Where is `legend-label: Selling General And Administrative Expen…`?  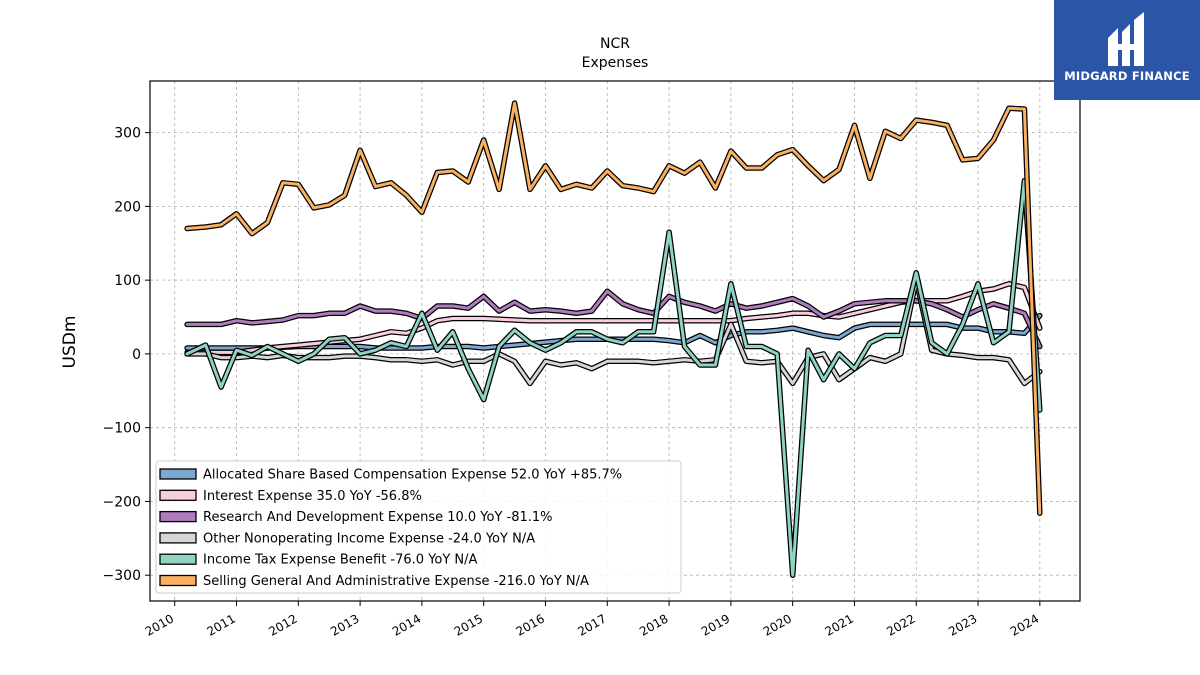
legend-label: Selling General And Administrative Expen… is located at coordinates (396, 581).